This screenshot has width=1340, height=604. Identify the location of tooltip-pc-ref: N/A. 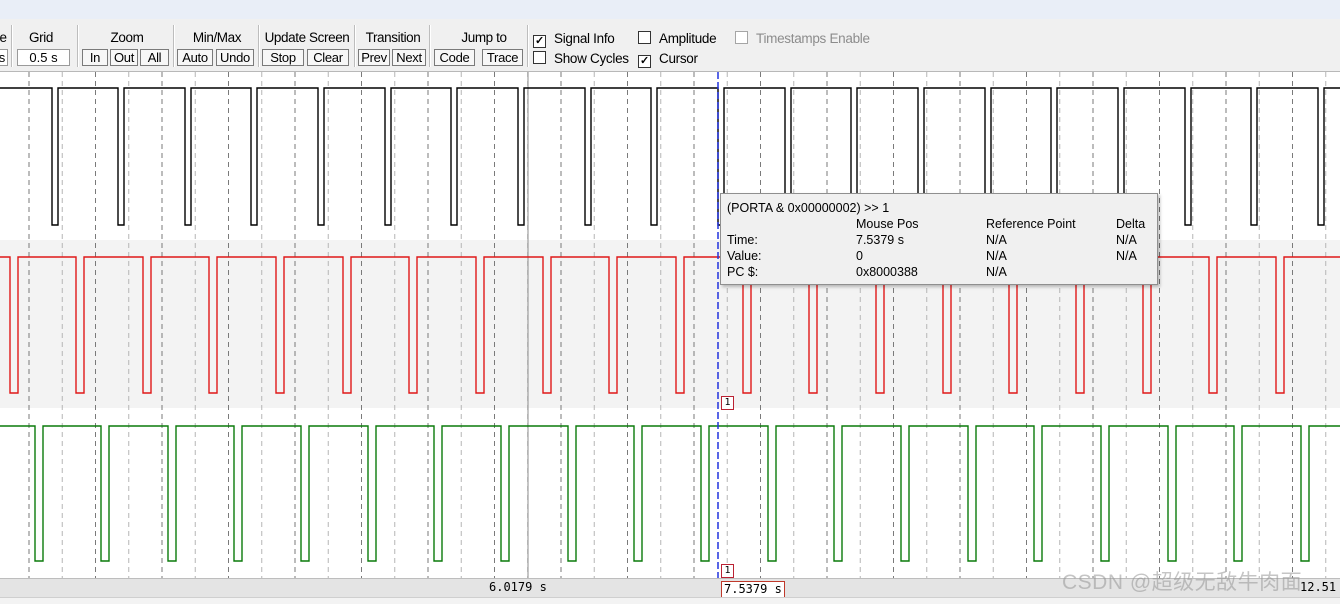
(996, 272).